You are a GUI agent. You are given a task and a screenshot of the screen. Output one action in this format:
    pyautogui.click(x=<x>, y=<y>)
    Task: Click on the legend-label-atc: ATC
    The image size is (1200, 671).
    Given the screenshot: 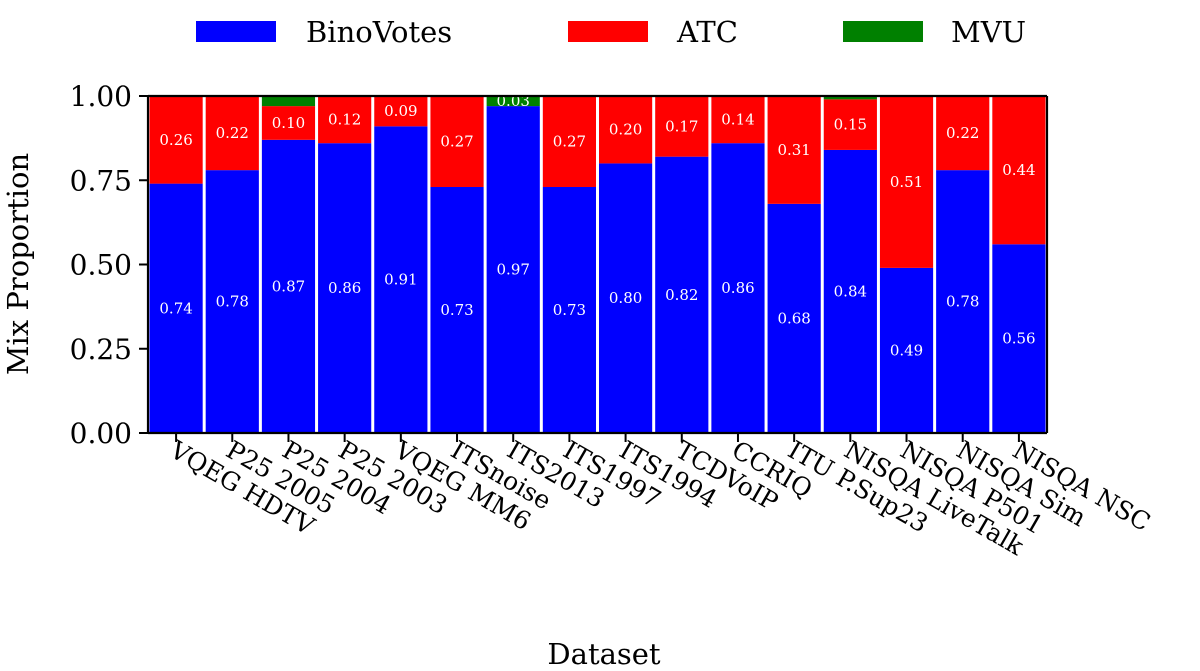 What is the action you would take?
    pyautogui.click(x=707, y=32)
    